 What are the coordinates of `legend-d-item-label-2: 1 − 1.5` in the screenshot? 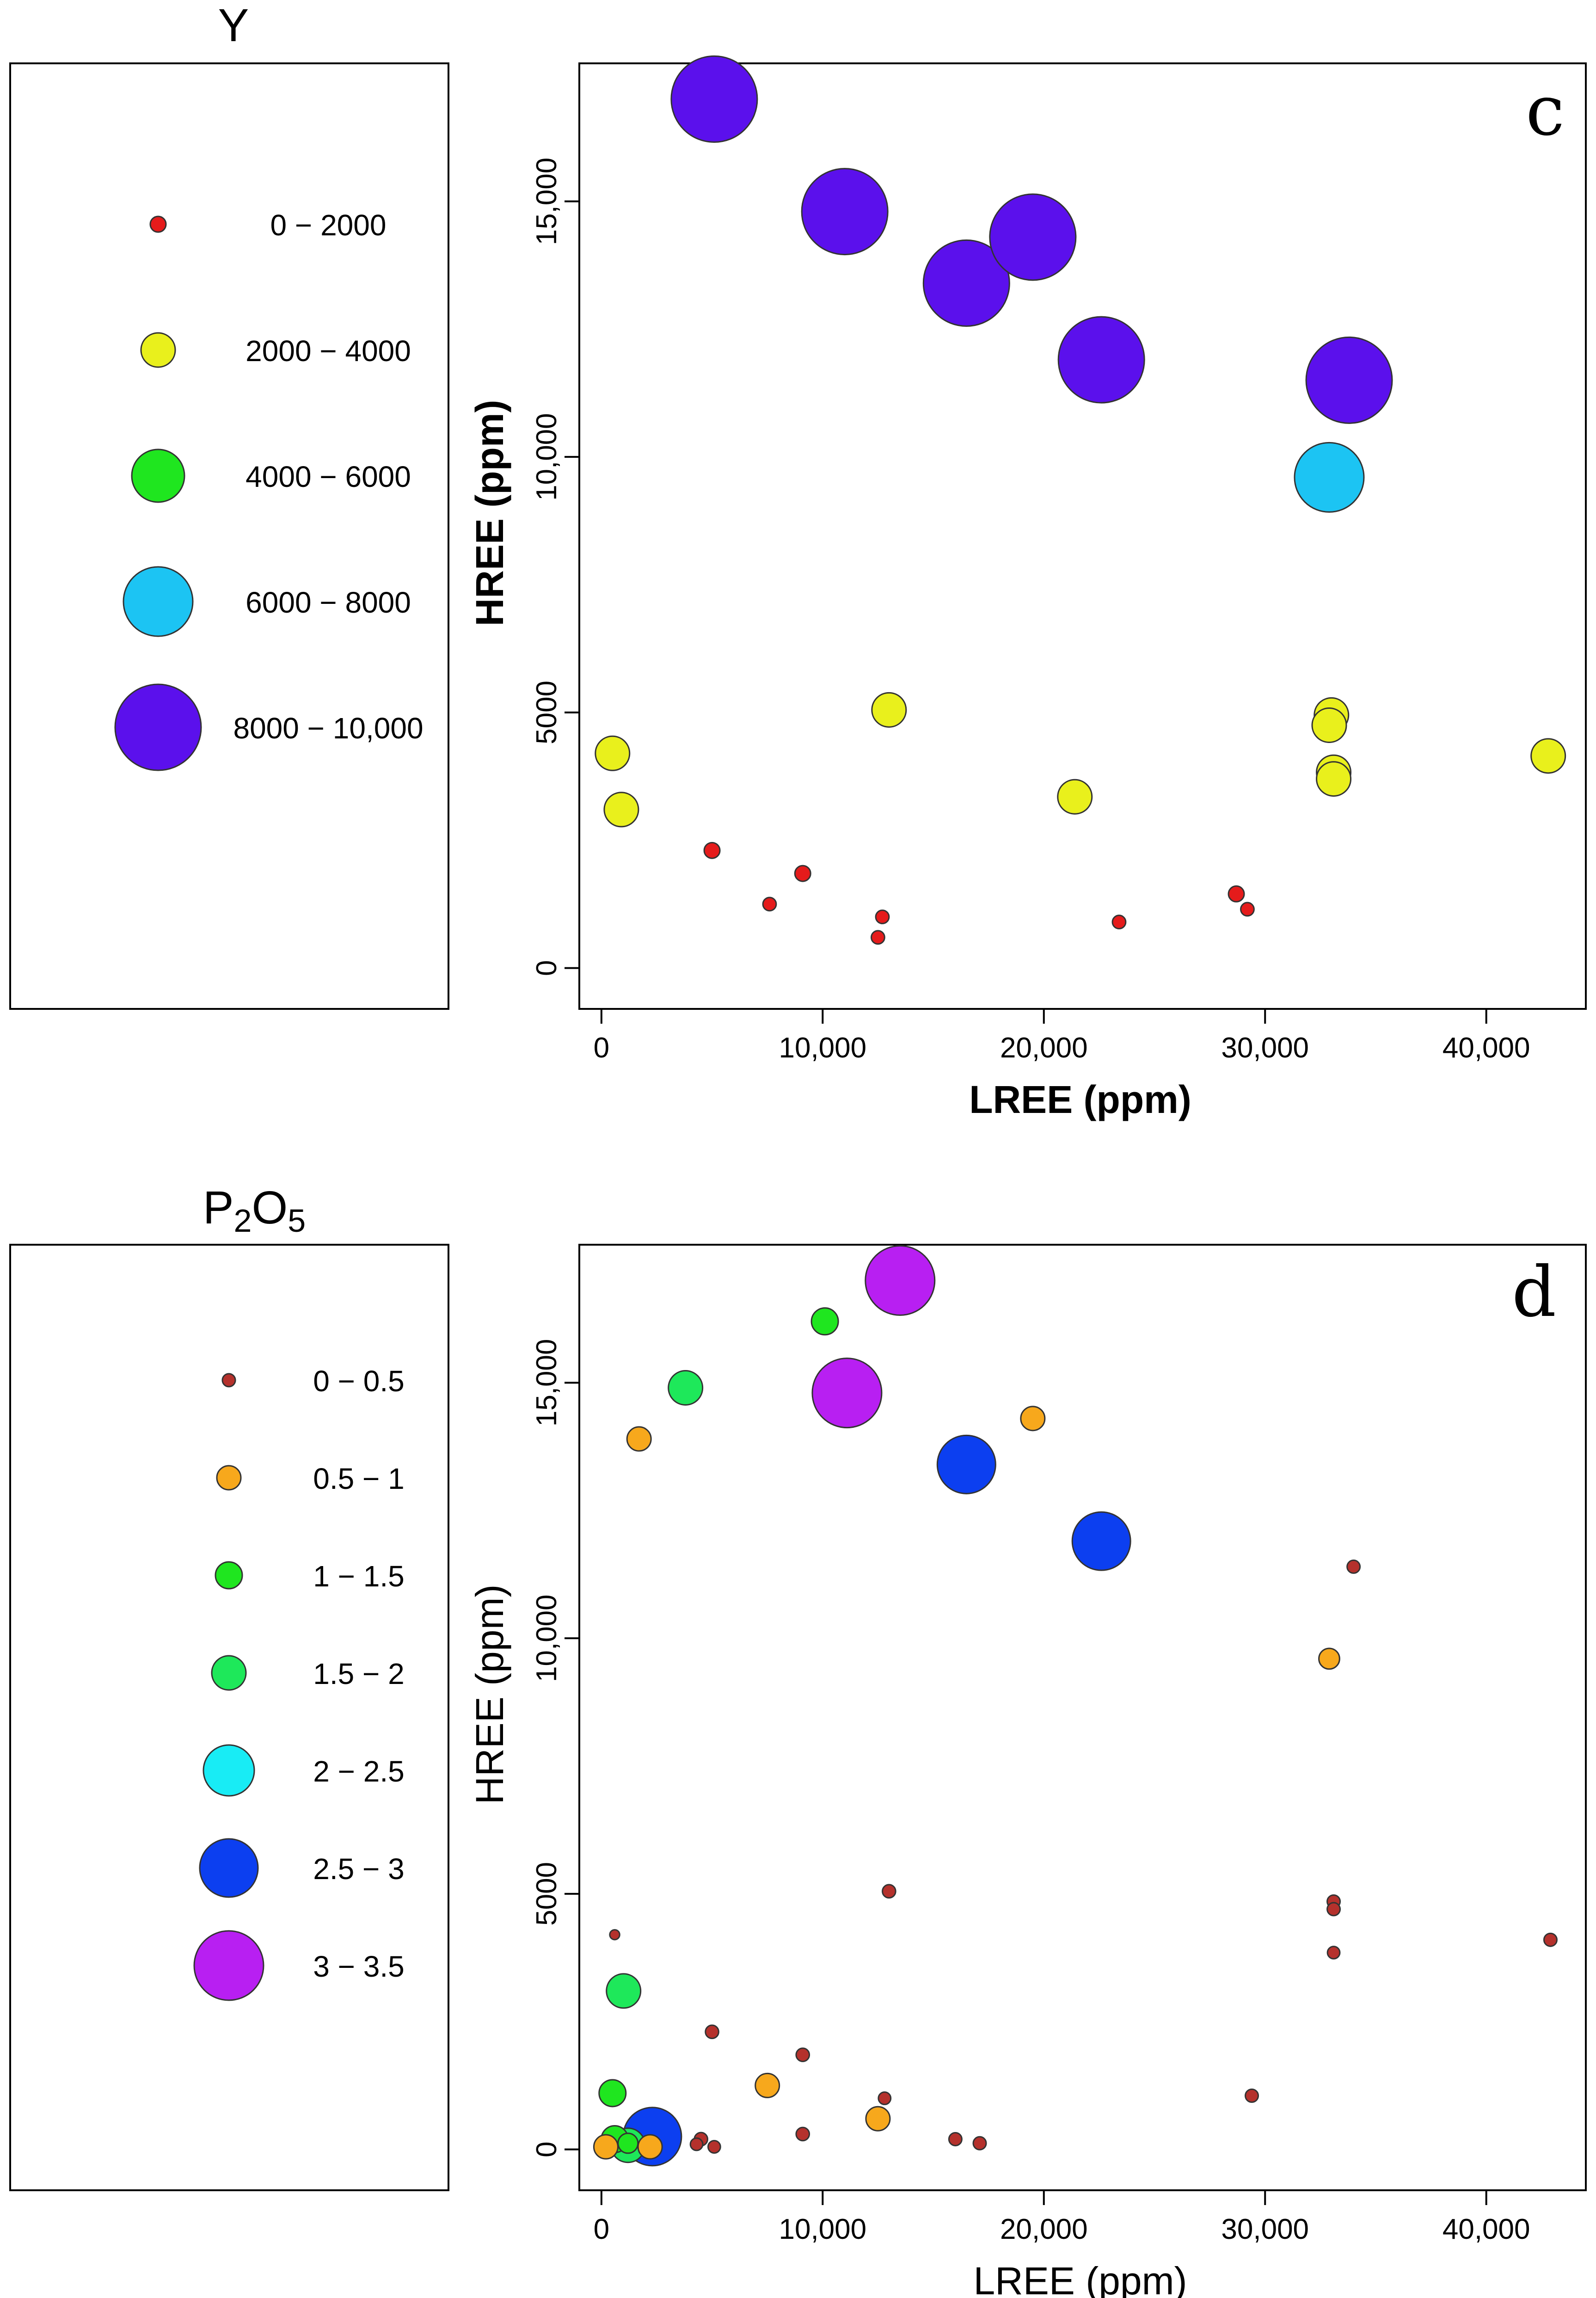 It's located at (359, 1576).